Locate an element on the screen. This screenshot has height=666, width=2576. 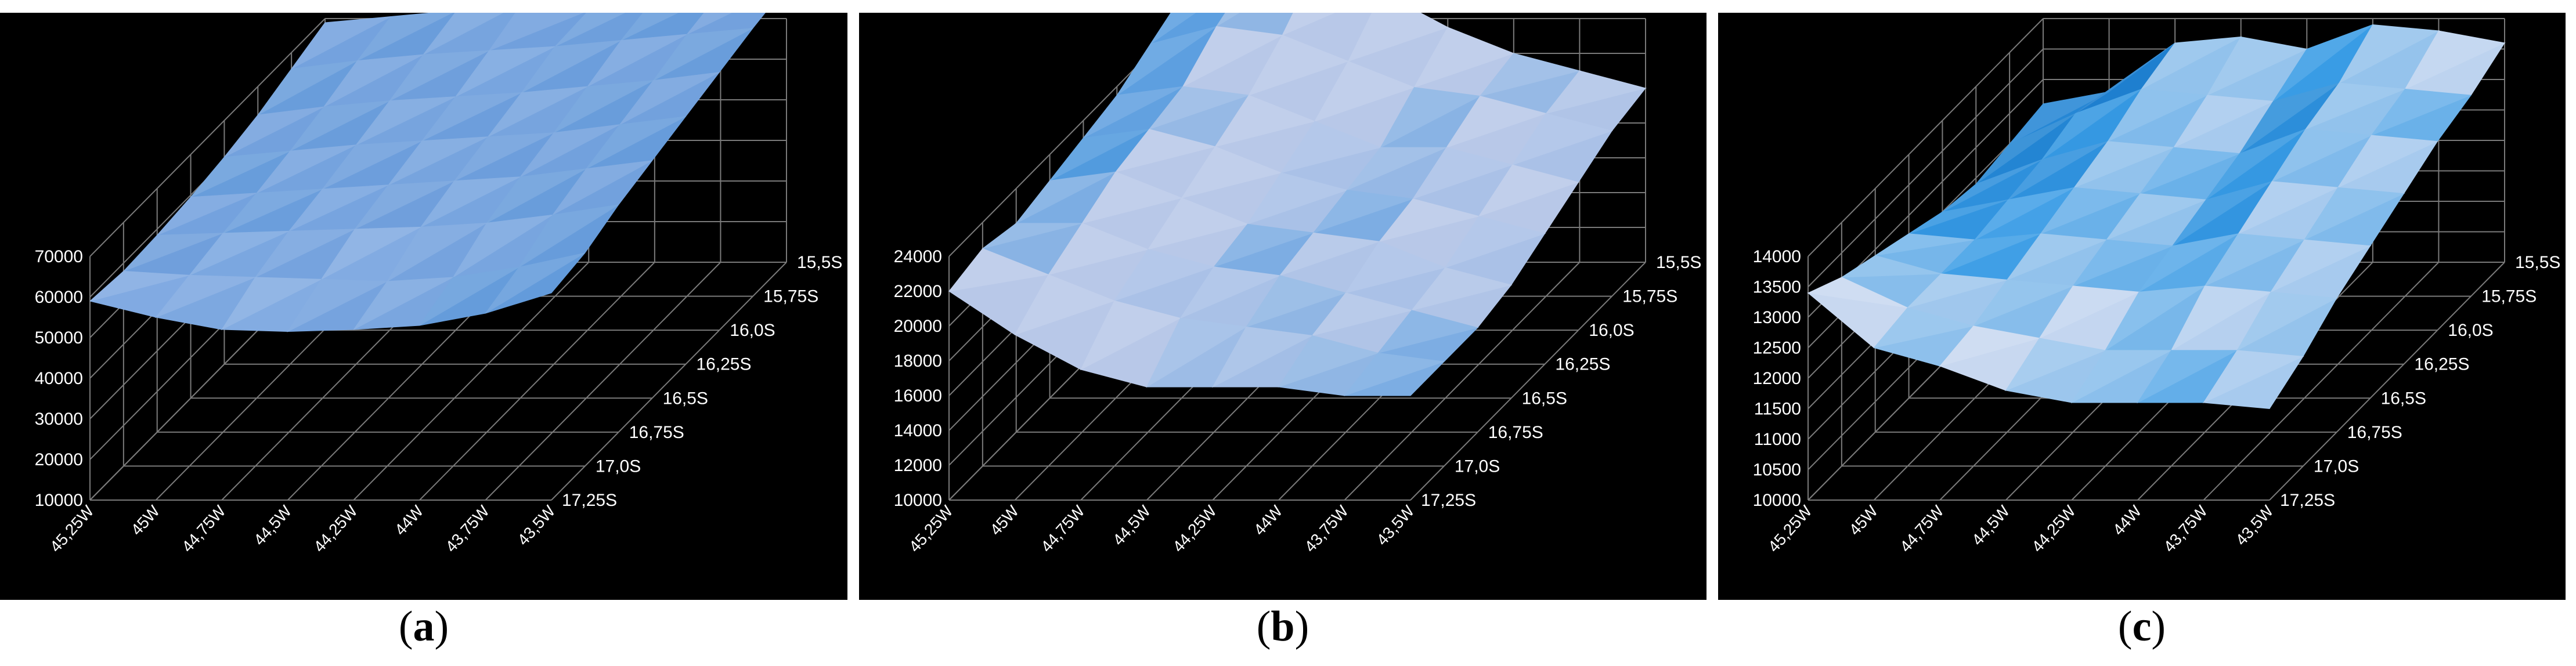
x-tick-label: 43,5W is located at coordinates (1395, 525).